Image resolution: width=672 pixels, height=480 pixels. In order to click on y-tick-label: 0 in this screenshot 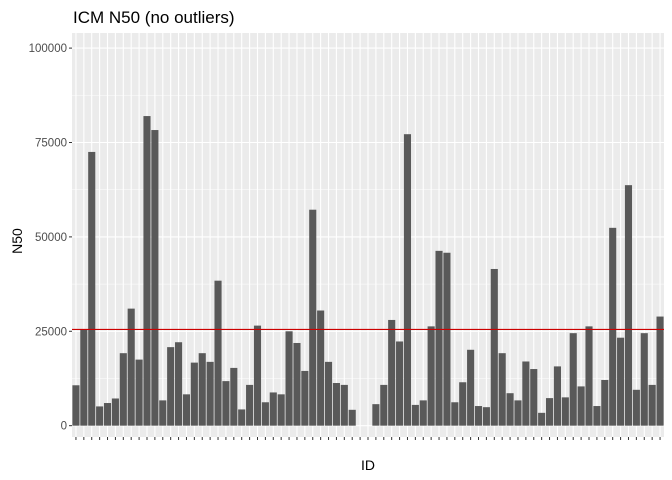, I will do `click(64, 427)`.